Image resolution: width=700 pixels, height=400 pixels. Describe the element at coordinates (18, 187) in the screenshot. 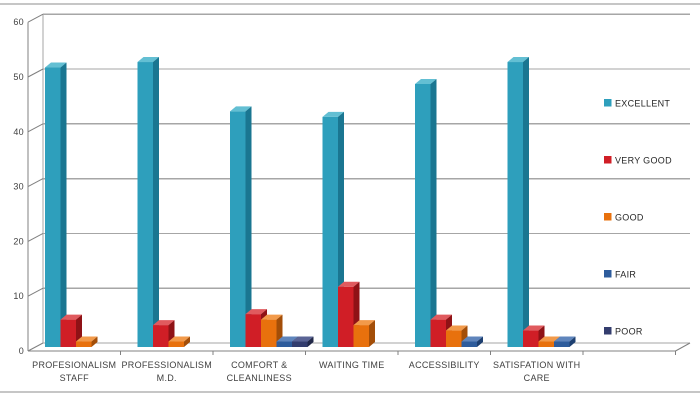

I see `y-tick-label-30: 30` at that location.